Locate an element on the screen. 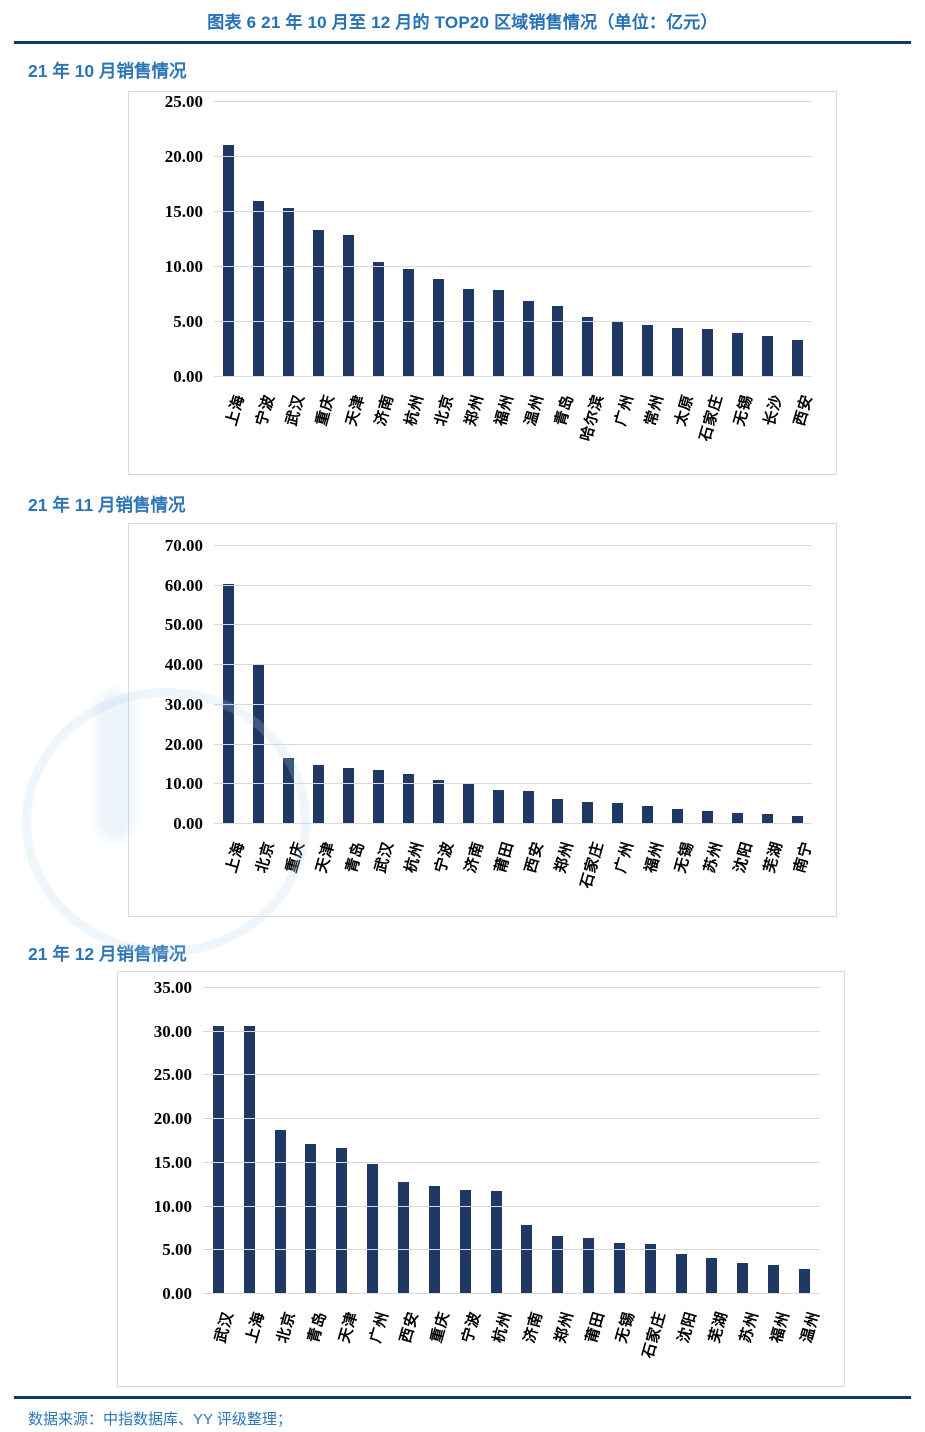 This screenshot has height=1432, width=925. bar-沈阳 is located at coordinates (737, 818).